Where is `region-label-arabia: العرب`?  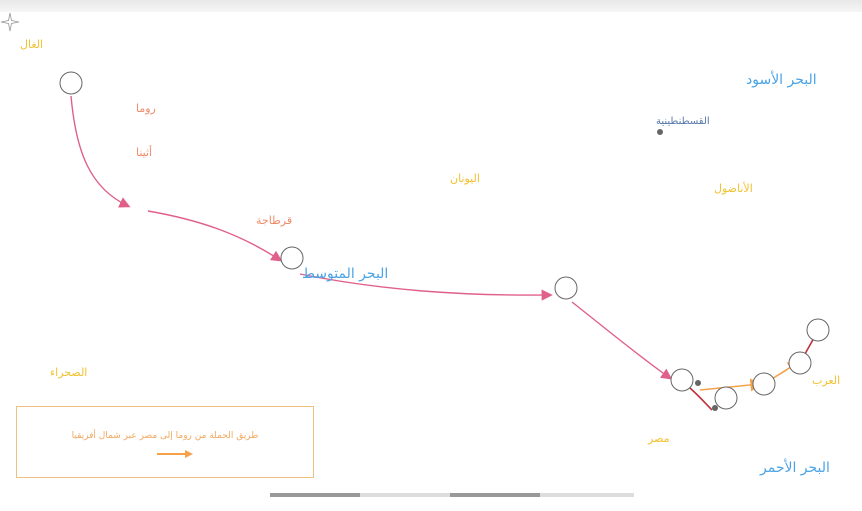 region-label-arabia: العرب is located at coordinates (826, 380).